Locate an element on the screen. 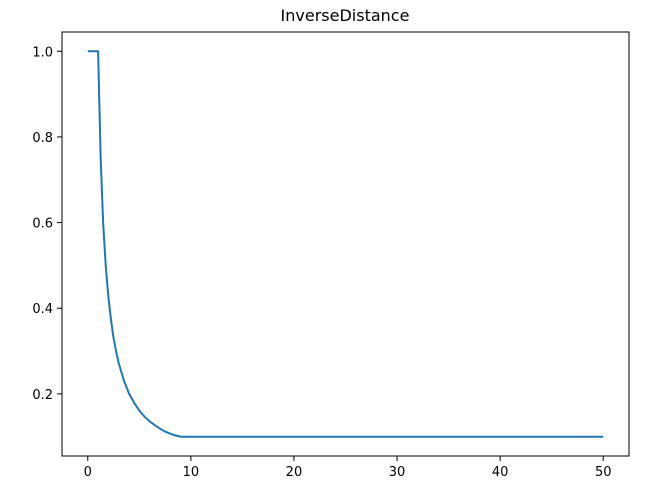 The height and width of the screenshot is (500, 668). y-tick-label: 0.6 is located at coordinates (42, 224).